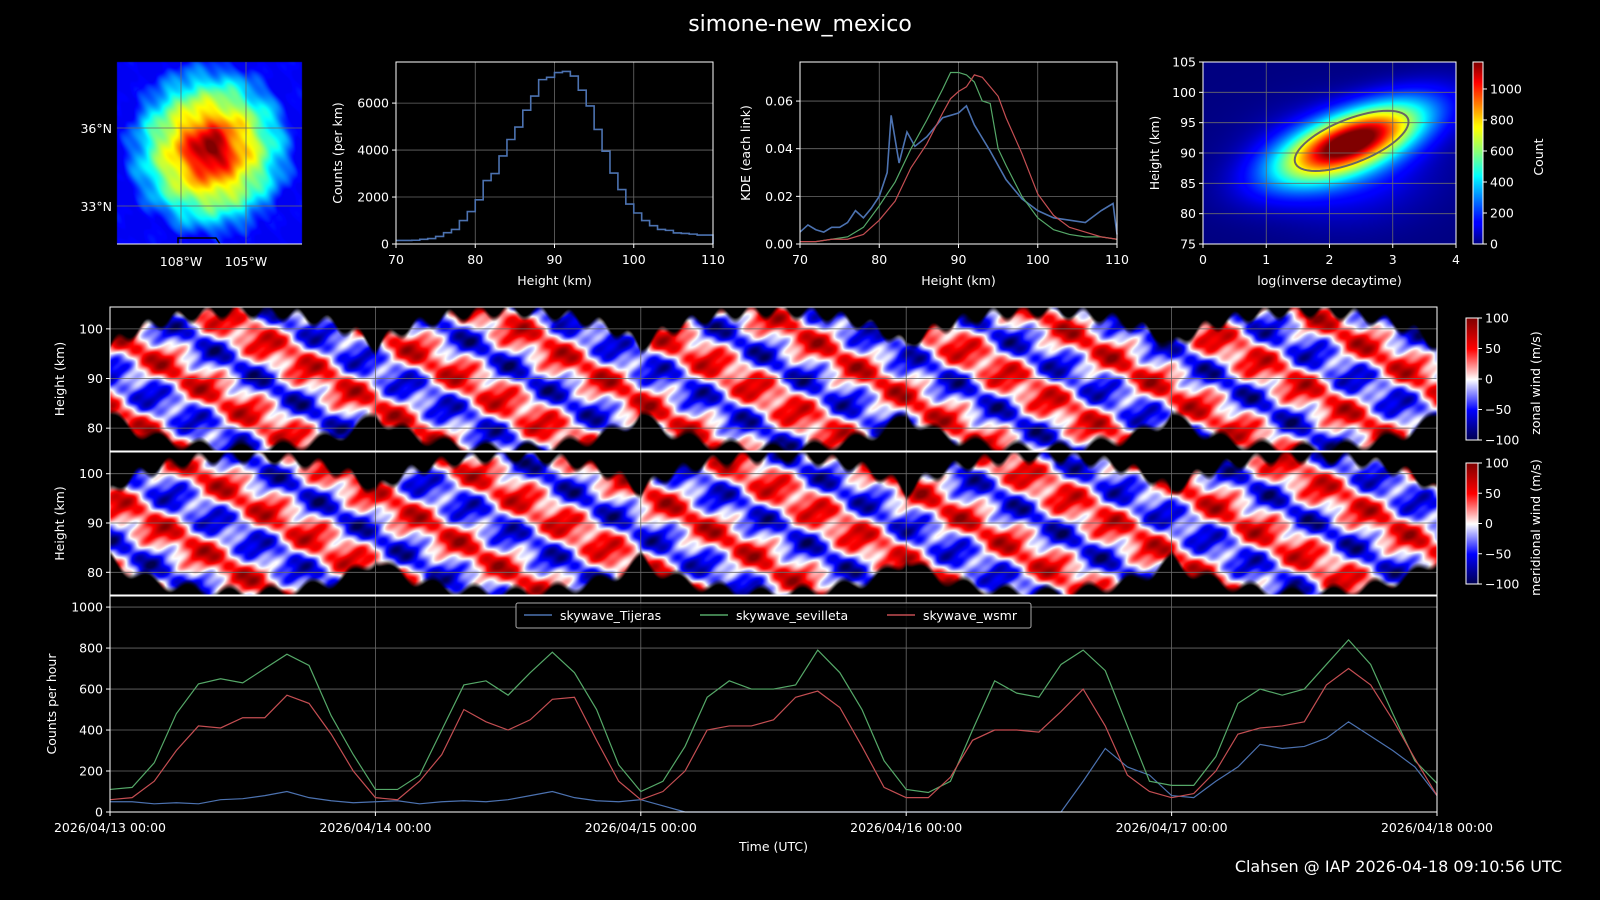 The image size is (1600, 900). Describe the element at coordinates (373, 103) in the screenshot. I see `y-tick-label: 6000` at that location.